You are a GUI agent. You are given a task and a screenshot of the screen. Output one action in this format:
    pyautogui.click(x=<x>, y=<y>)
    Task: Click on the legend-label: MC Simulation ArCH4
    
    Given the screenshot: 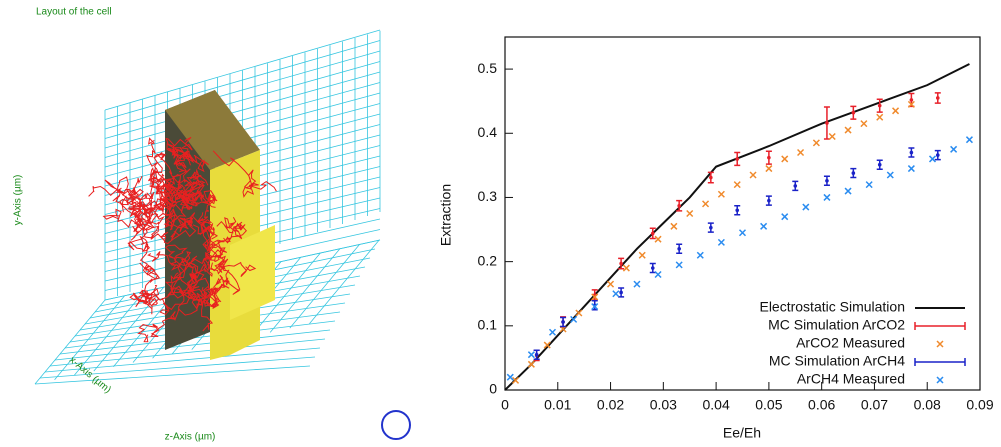 What is the action you would take?
    pyautogui.click(x=837, y=361)
    